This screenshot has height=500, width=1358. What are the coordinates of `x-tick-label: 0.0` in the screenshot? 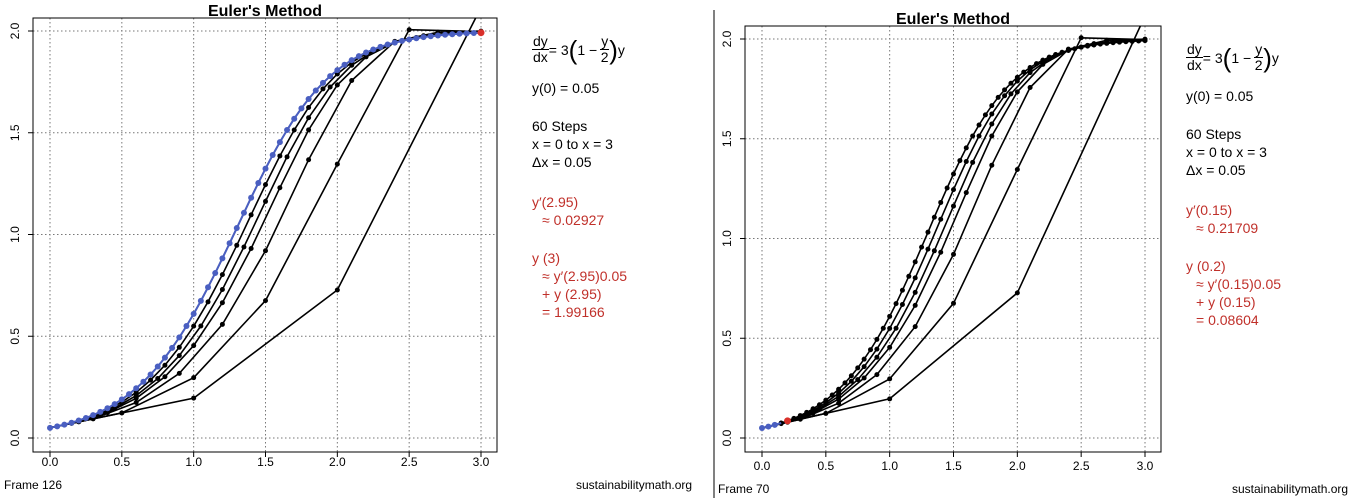 It's located at (50, 462).